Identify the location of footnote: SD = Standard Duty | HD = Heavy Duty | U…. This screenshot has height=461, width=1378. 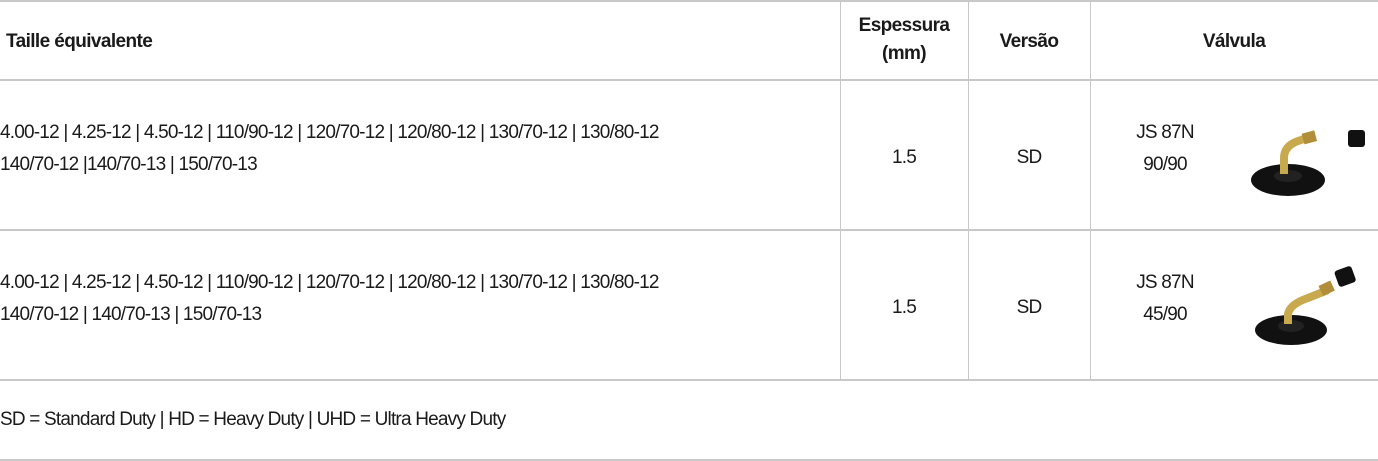
(253, 419).